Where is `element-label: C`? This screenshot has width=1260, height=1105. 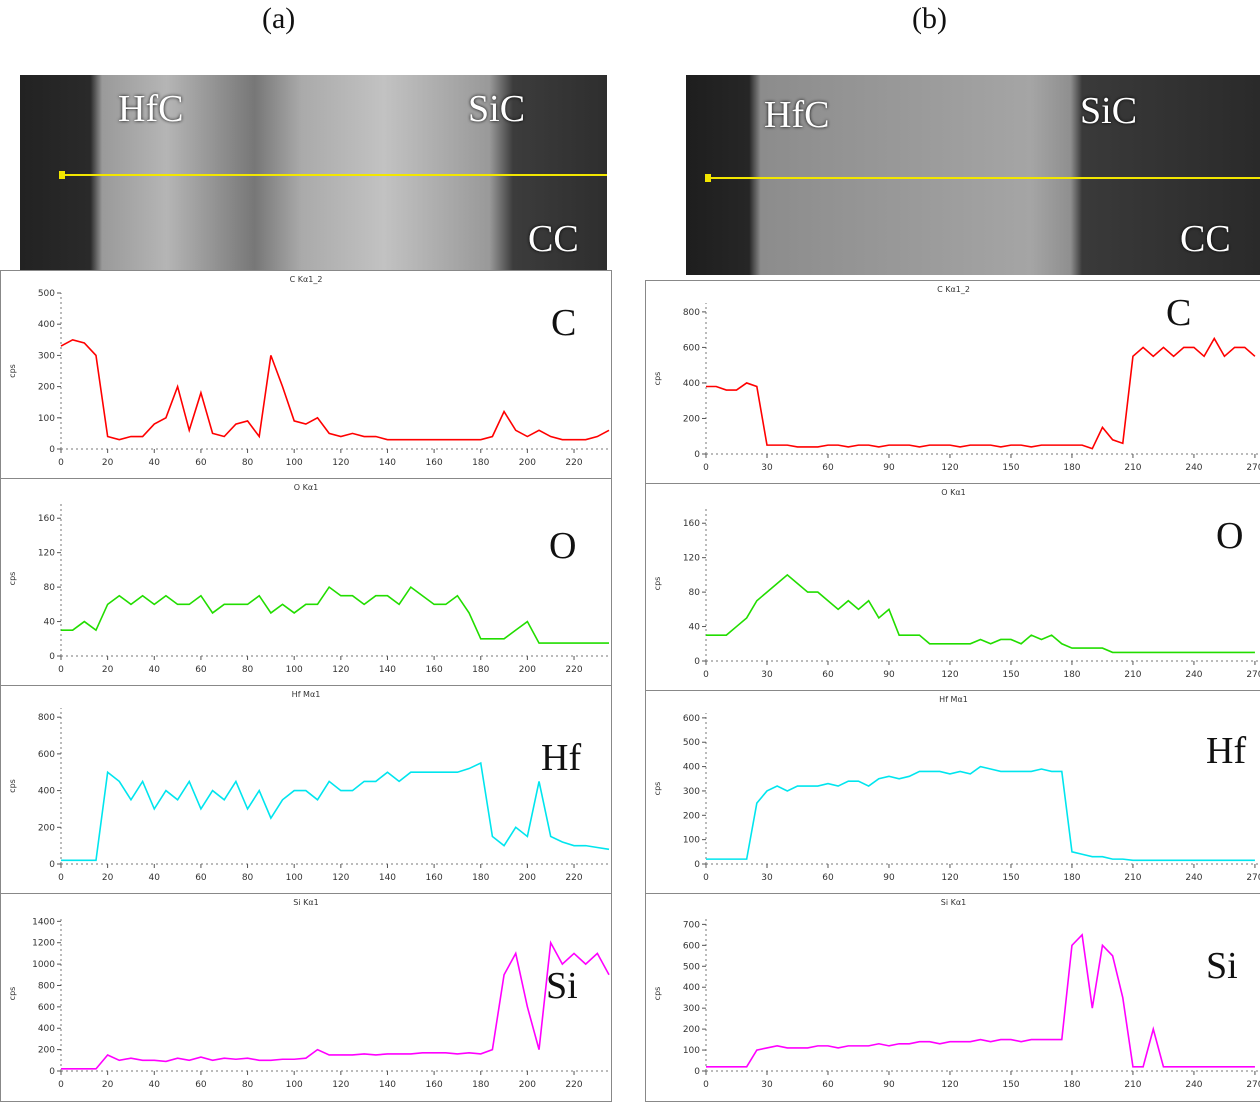 element-label: C is located at coordinates (1179, 313).